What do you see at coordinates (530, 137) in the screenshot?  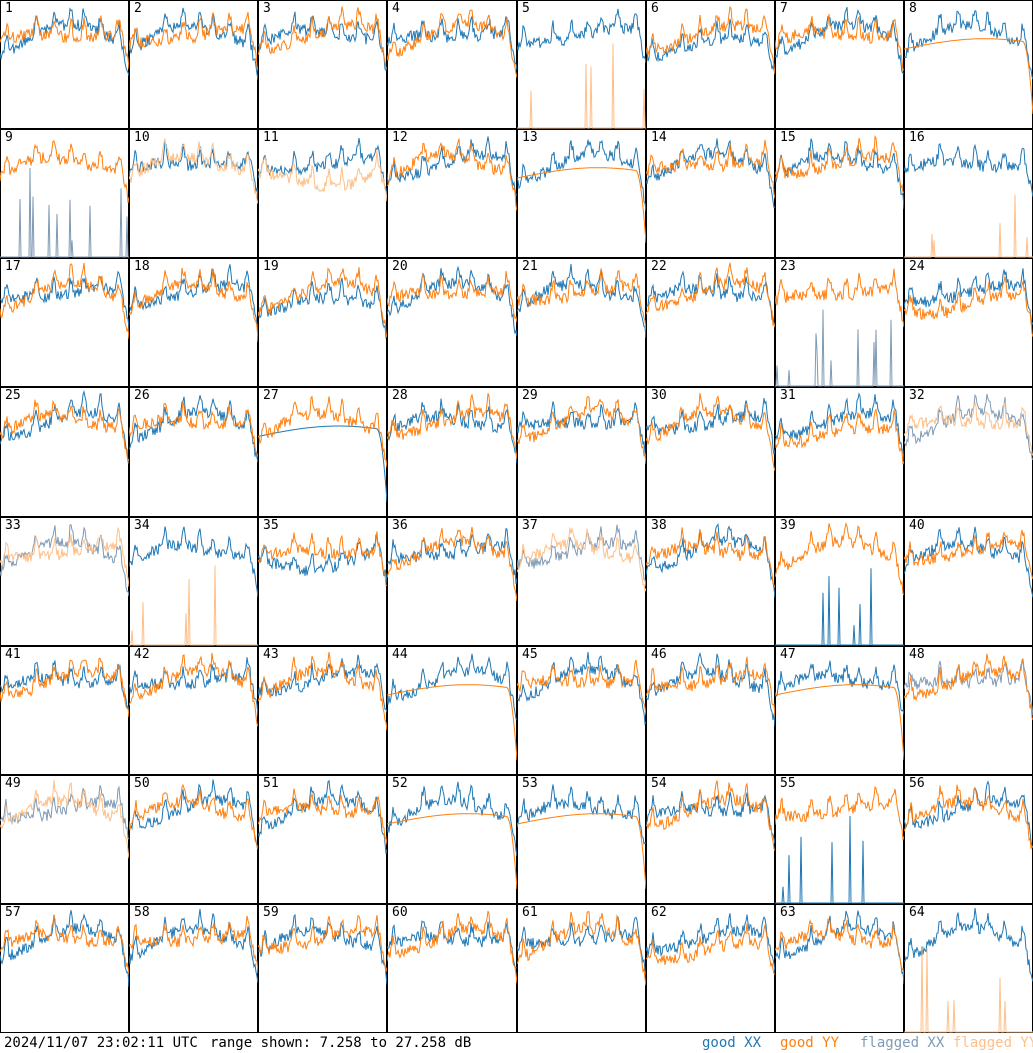 I see `antenna-number: 13` at bounding box center [530, 137].